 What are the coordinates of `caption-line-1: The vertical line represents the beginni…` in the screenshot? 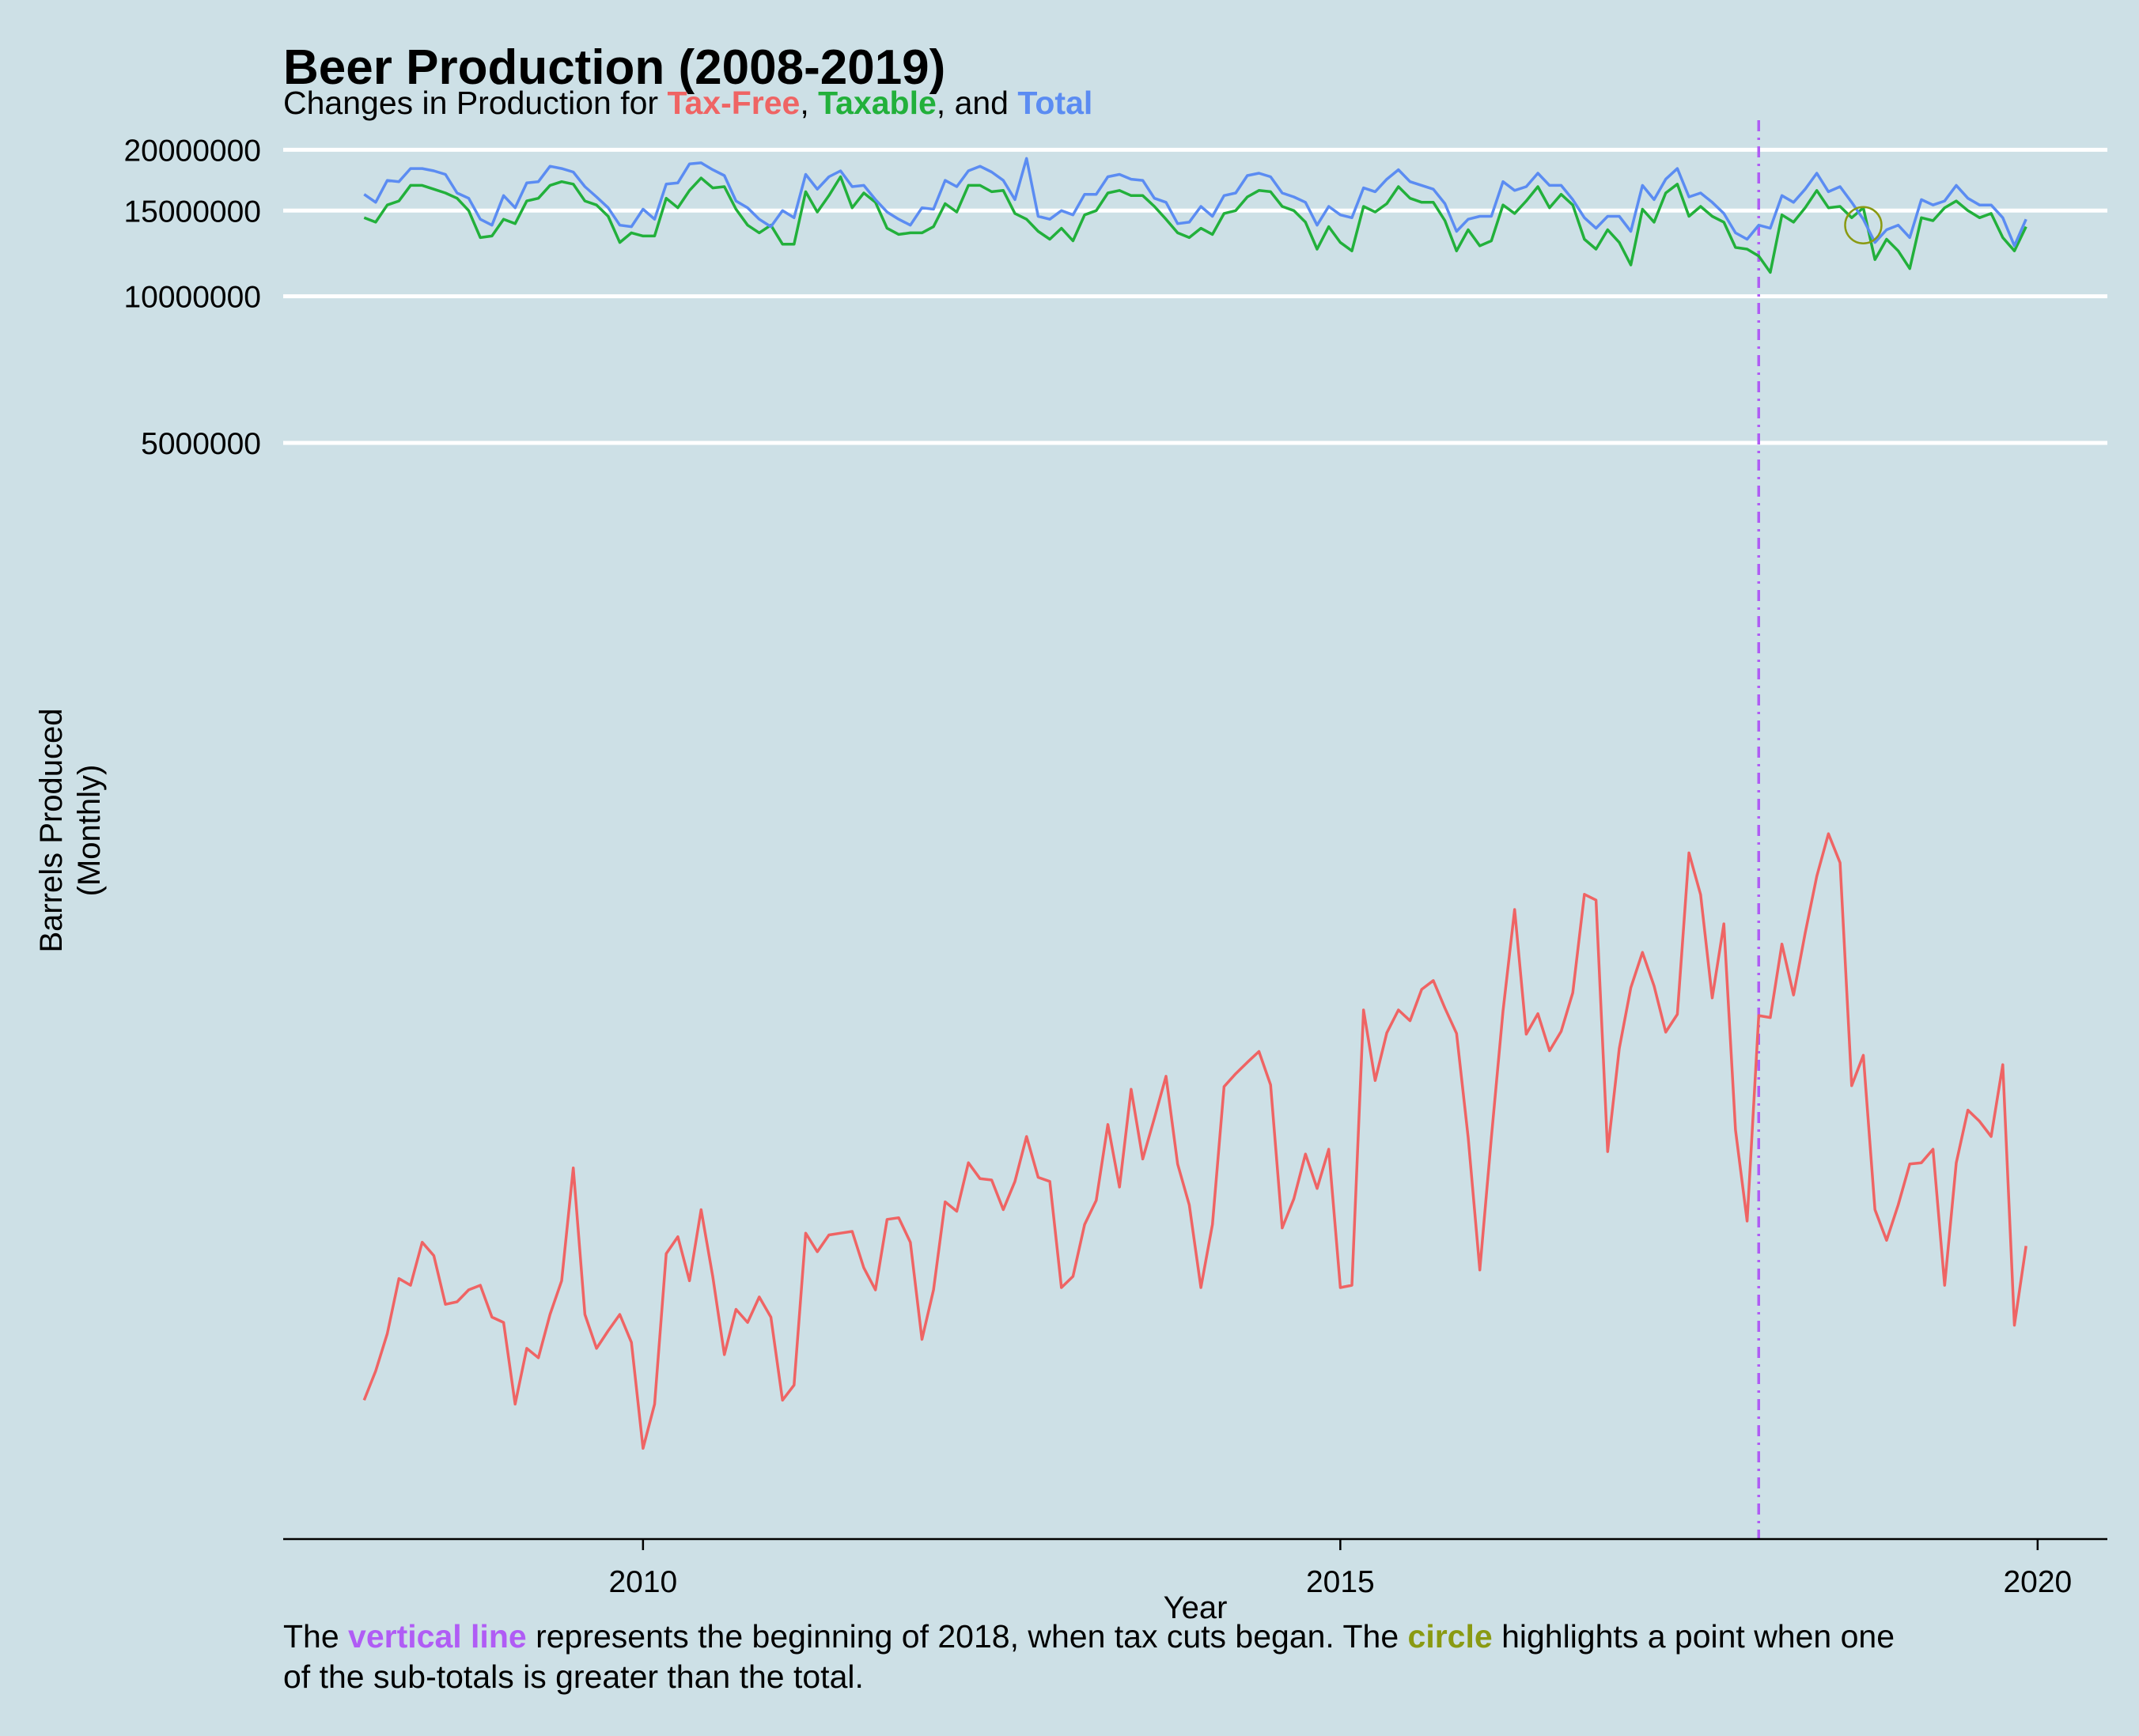 It's located at (1089, 1637).